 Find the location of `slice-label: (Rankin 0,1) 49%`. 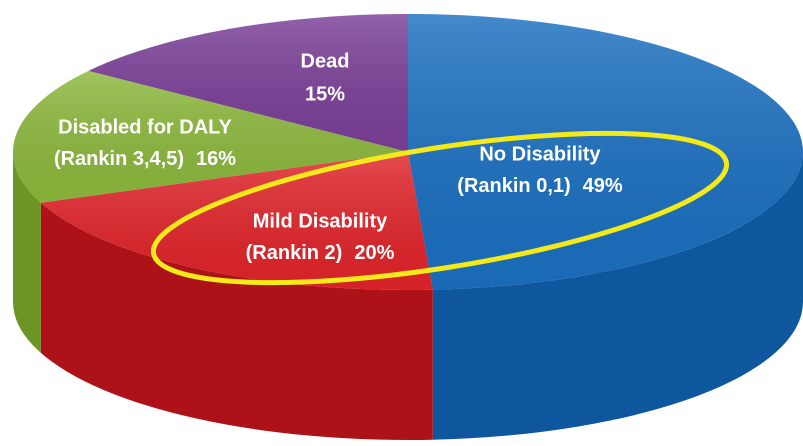

slice-label: (Rankin 0,1) 49% is located at coordinates (540, 186).